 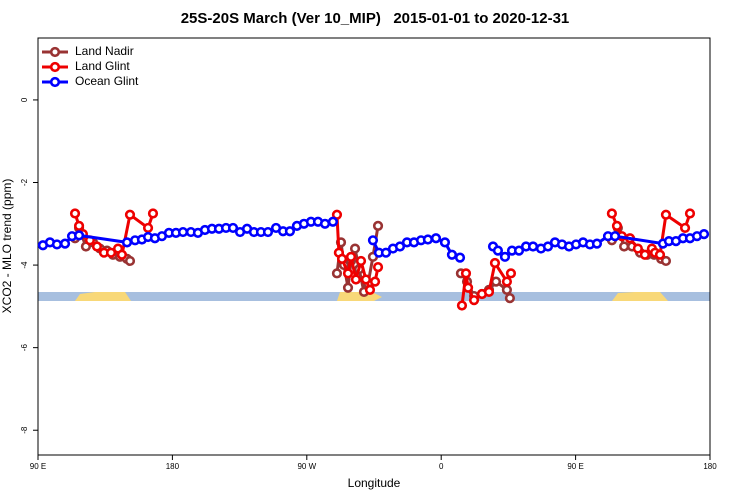 What do you see at coordinates (107, 81) in the screenshot?
I see `legend-label: Ocean Glint` at bounding box center [107, 81].